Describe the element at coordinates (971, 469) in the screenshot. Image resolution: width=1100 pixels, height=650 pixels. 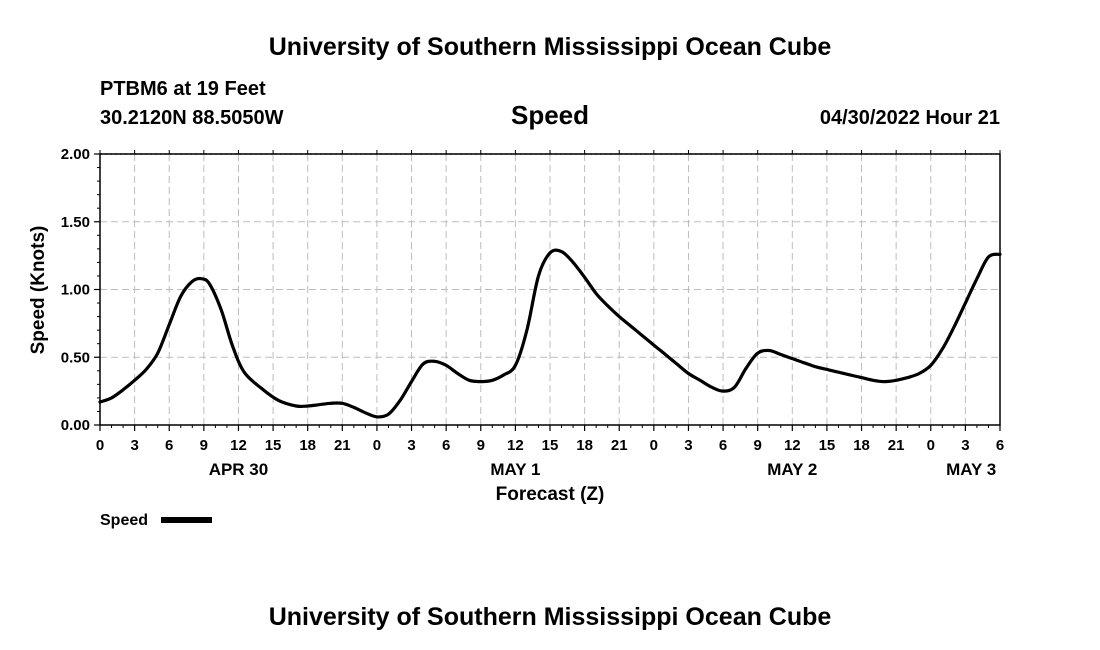
I see `day-label: MAY 3` at that location.